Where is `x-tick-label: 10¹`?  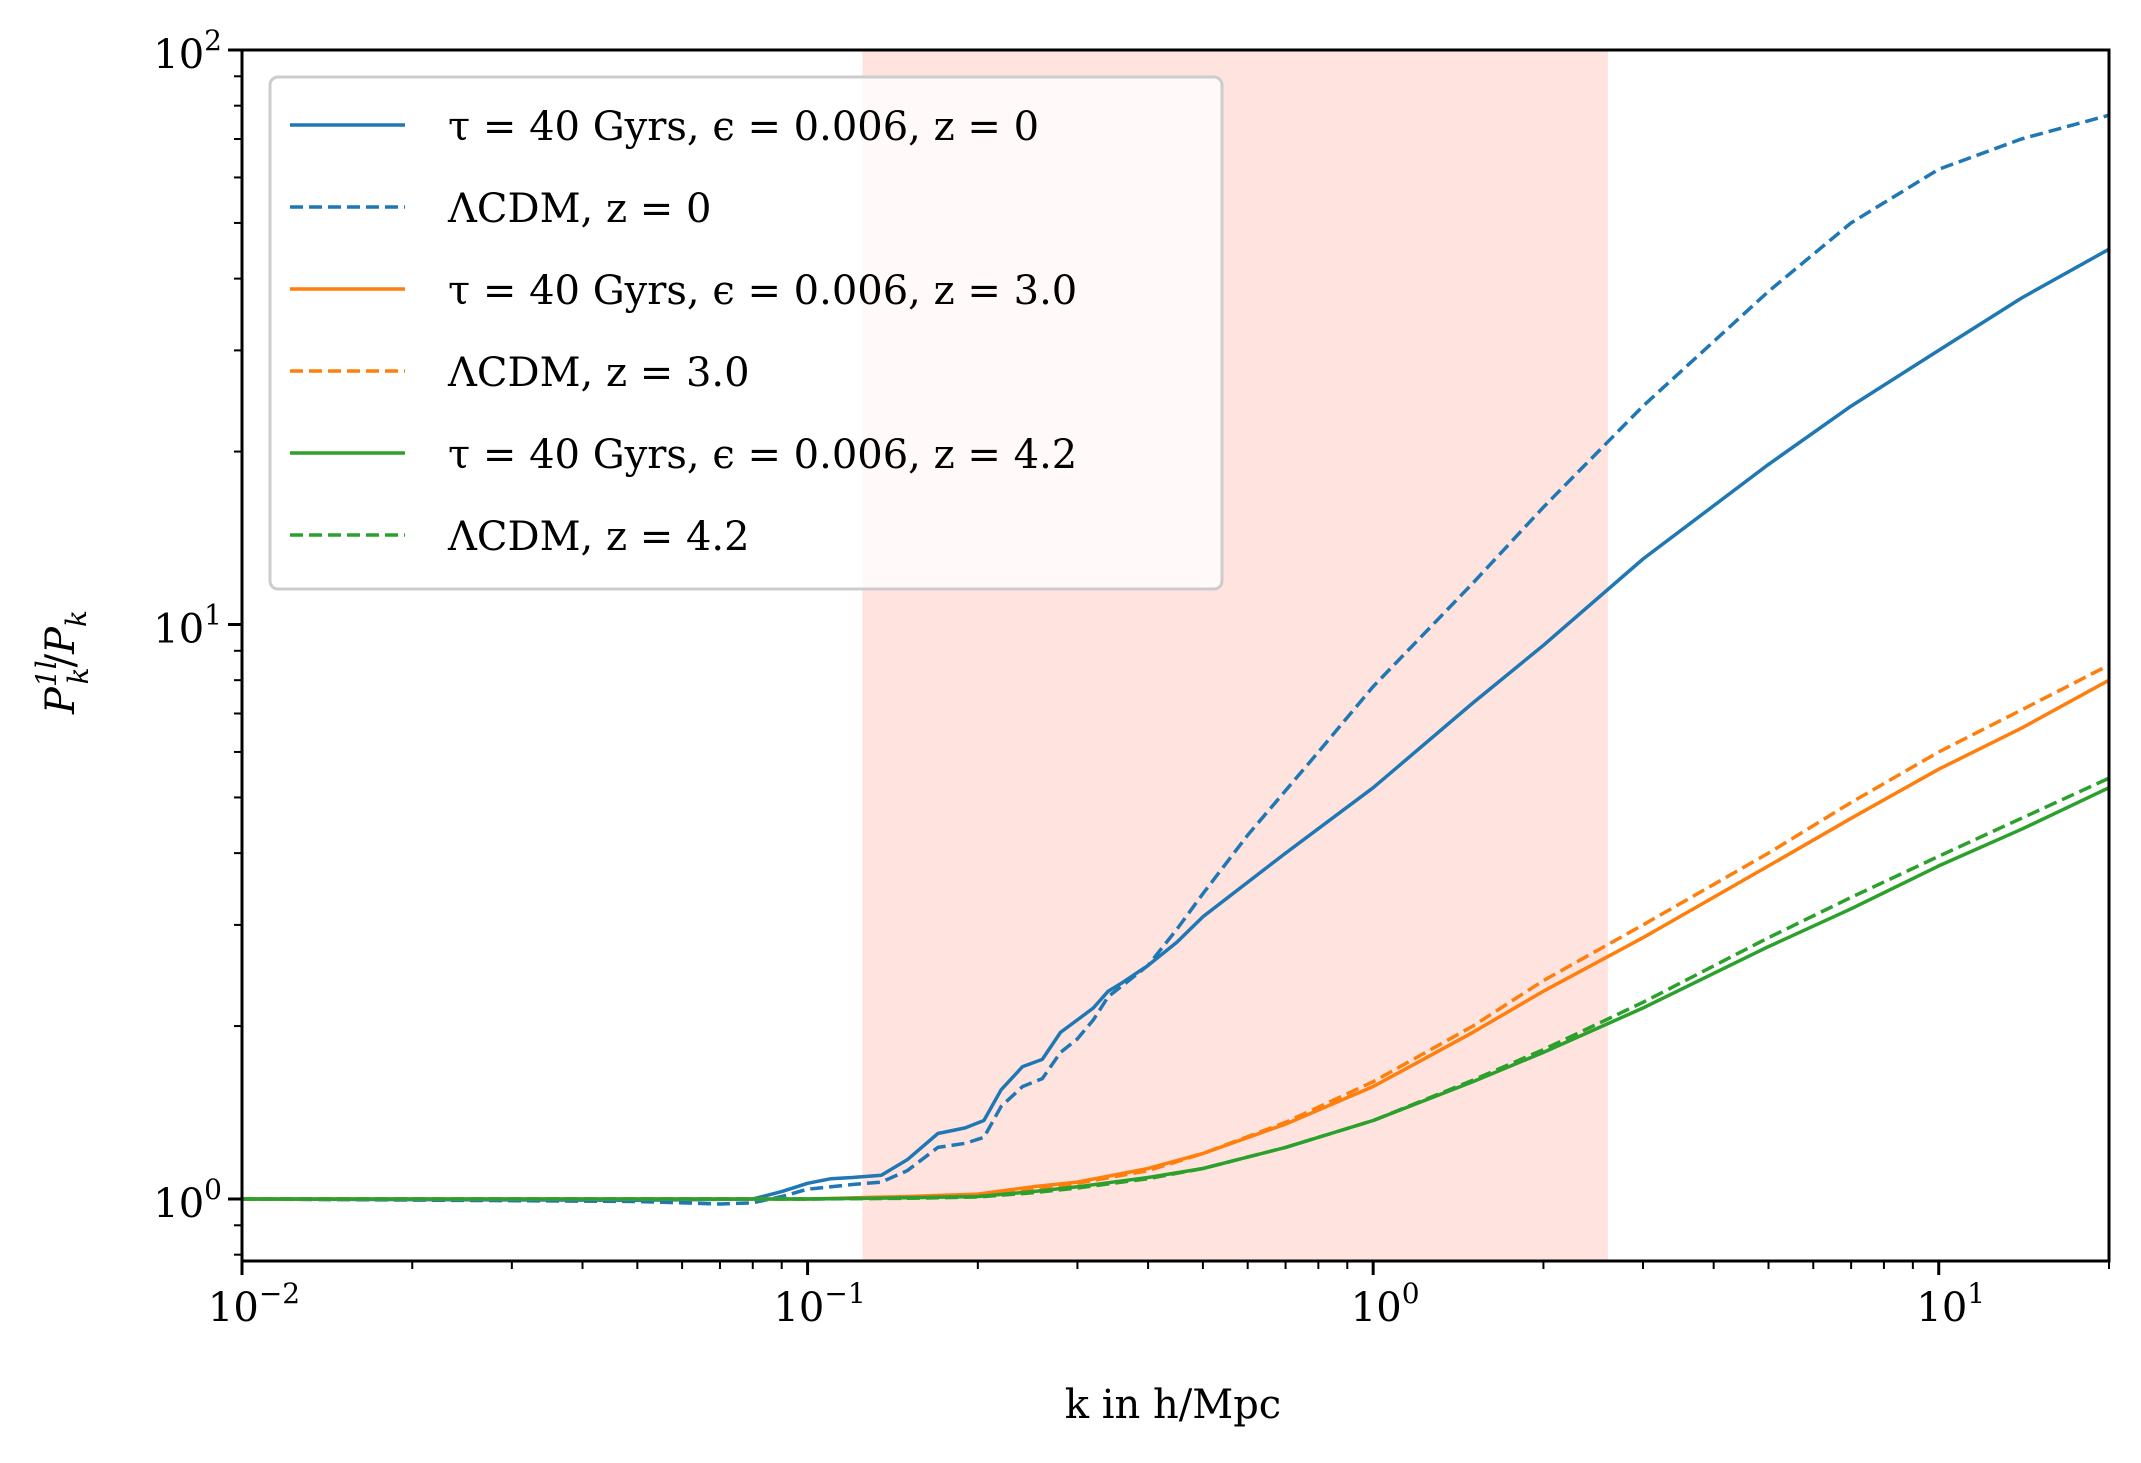 x-tick-label: 10¹ is located at coordinates (1950, 1304).